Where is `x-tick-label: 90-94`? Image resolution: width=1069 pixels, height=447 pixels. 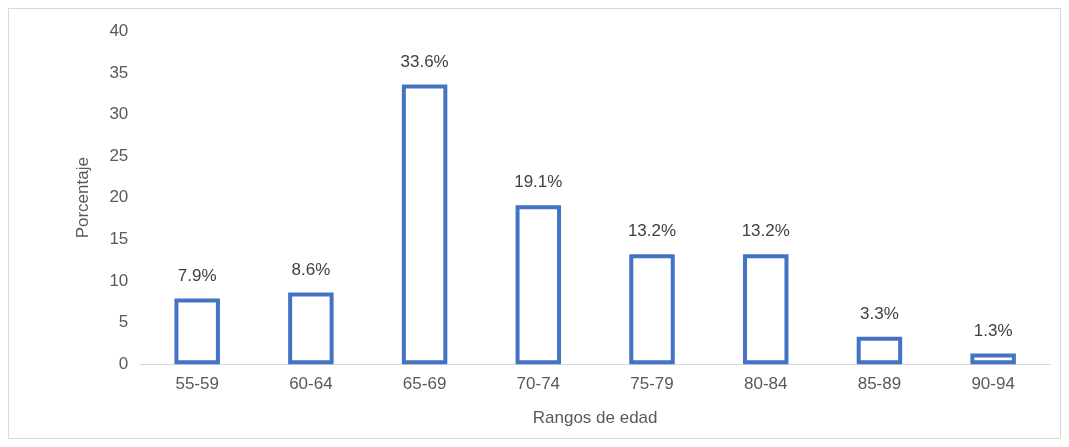 x-tick-label: 90-94 is located at coordinates (993, 384).